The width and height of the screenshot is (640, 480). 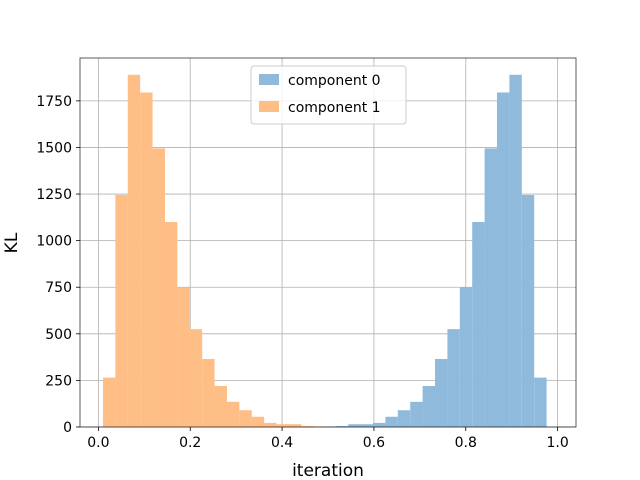 I want to click on x-axis-label: iteration, so click(x=328, y=470).